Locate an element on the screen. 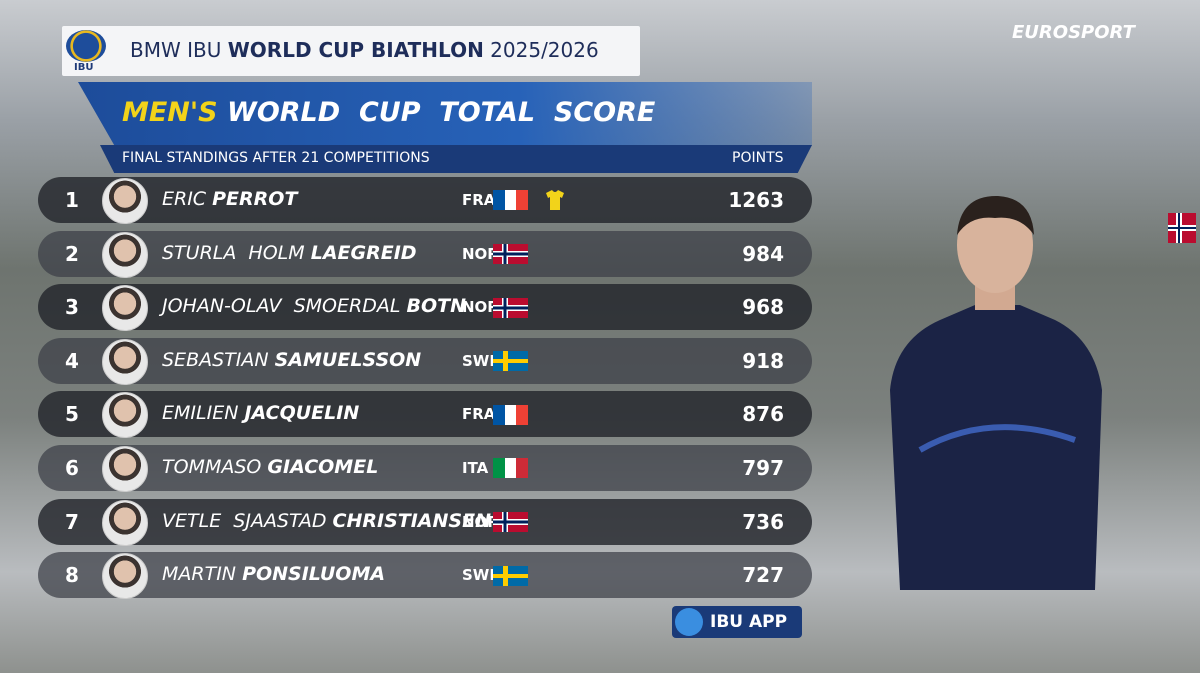  first-name: JOHAN-OLAV SMOERDAL is located at coordinates (281, 306).